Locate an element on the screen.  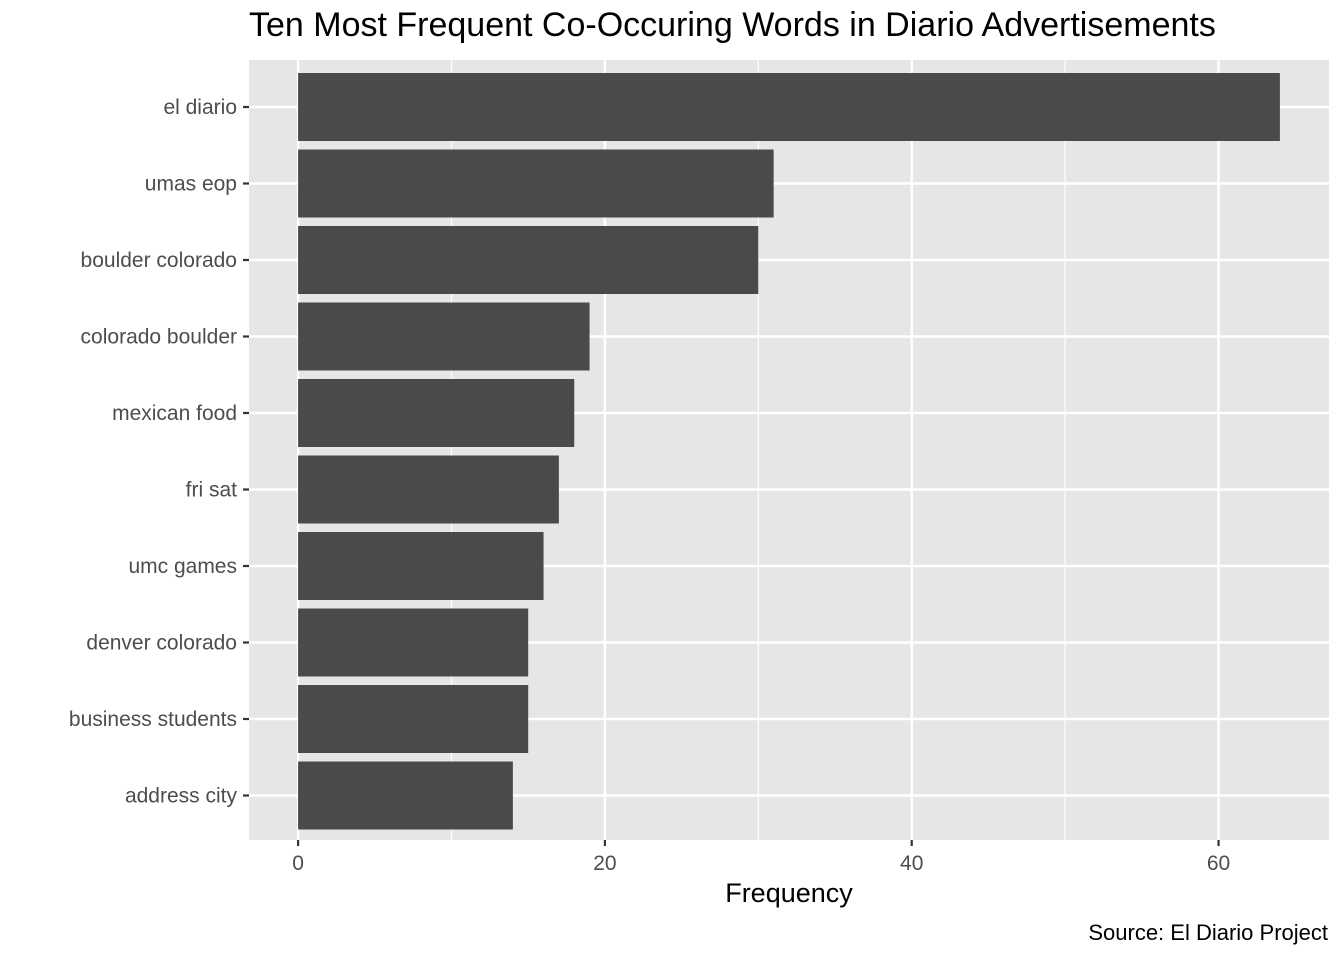
bar-address-city is located at coordinates (405, 795).